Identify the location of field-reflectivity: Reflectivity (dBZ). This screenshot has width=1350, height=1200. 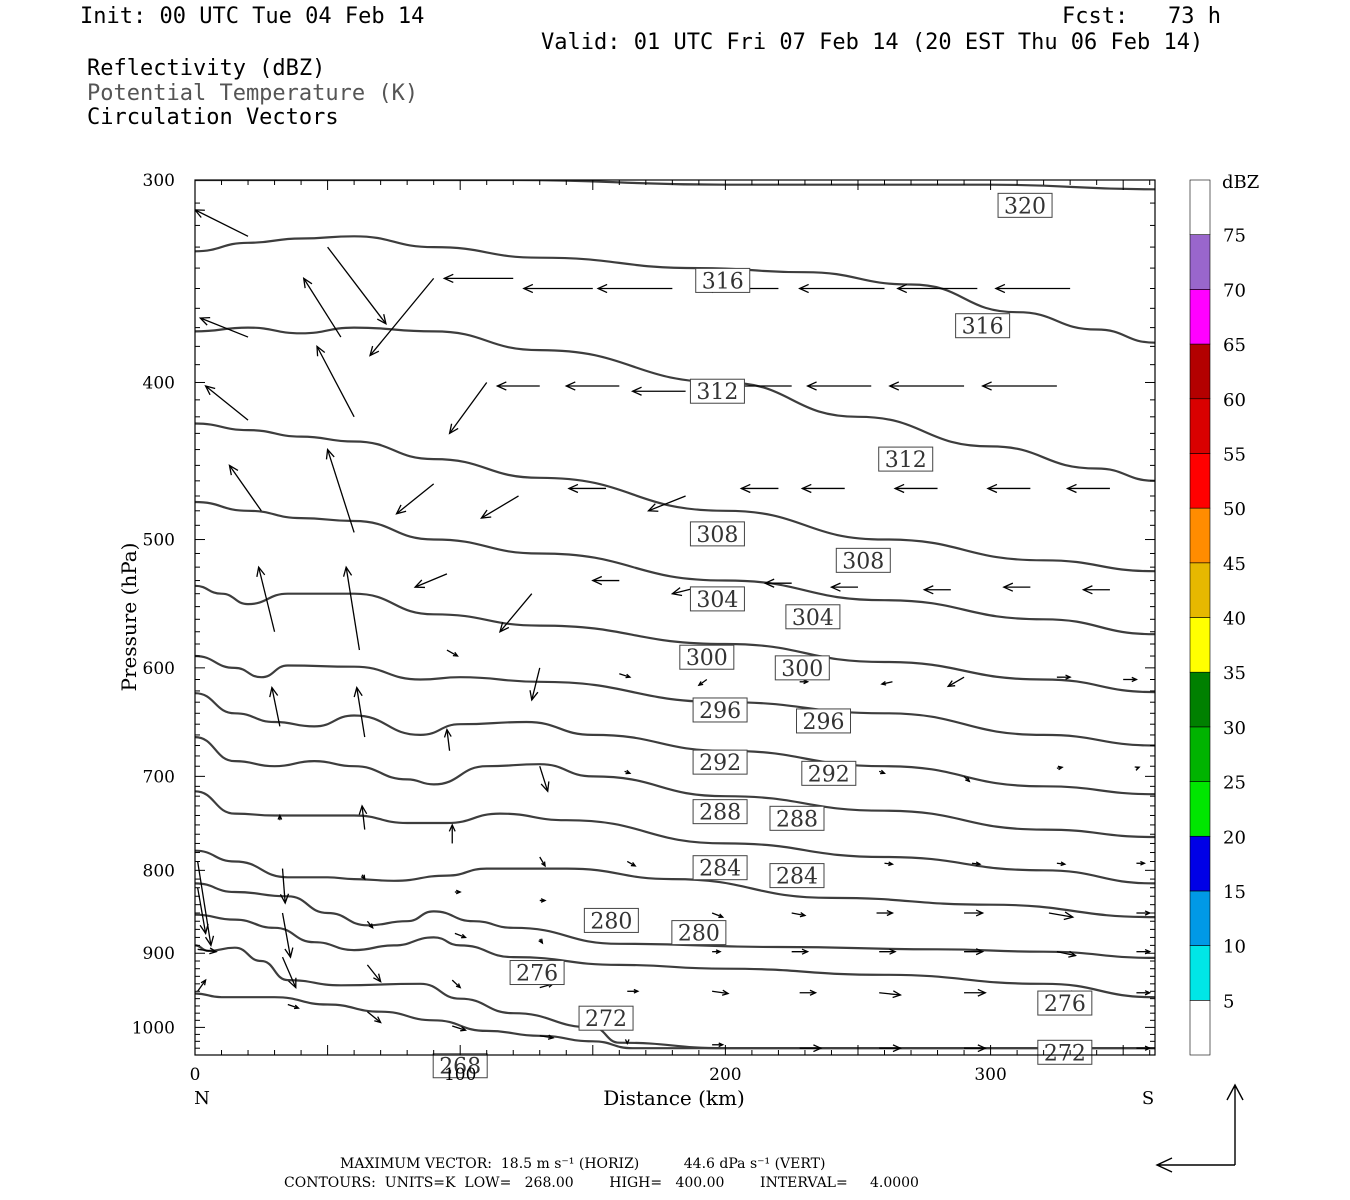
(206, 68).